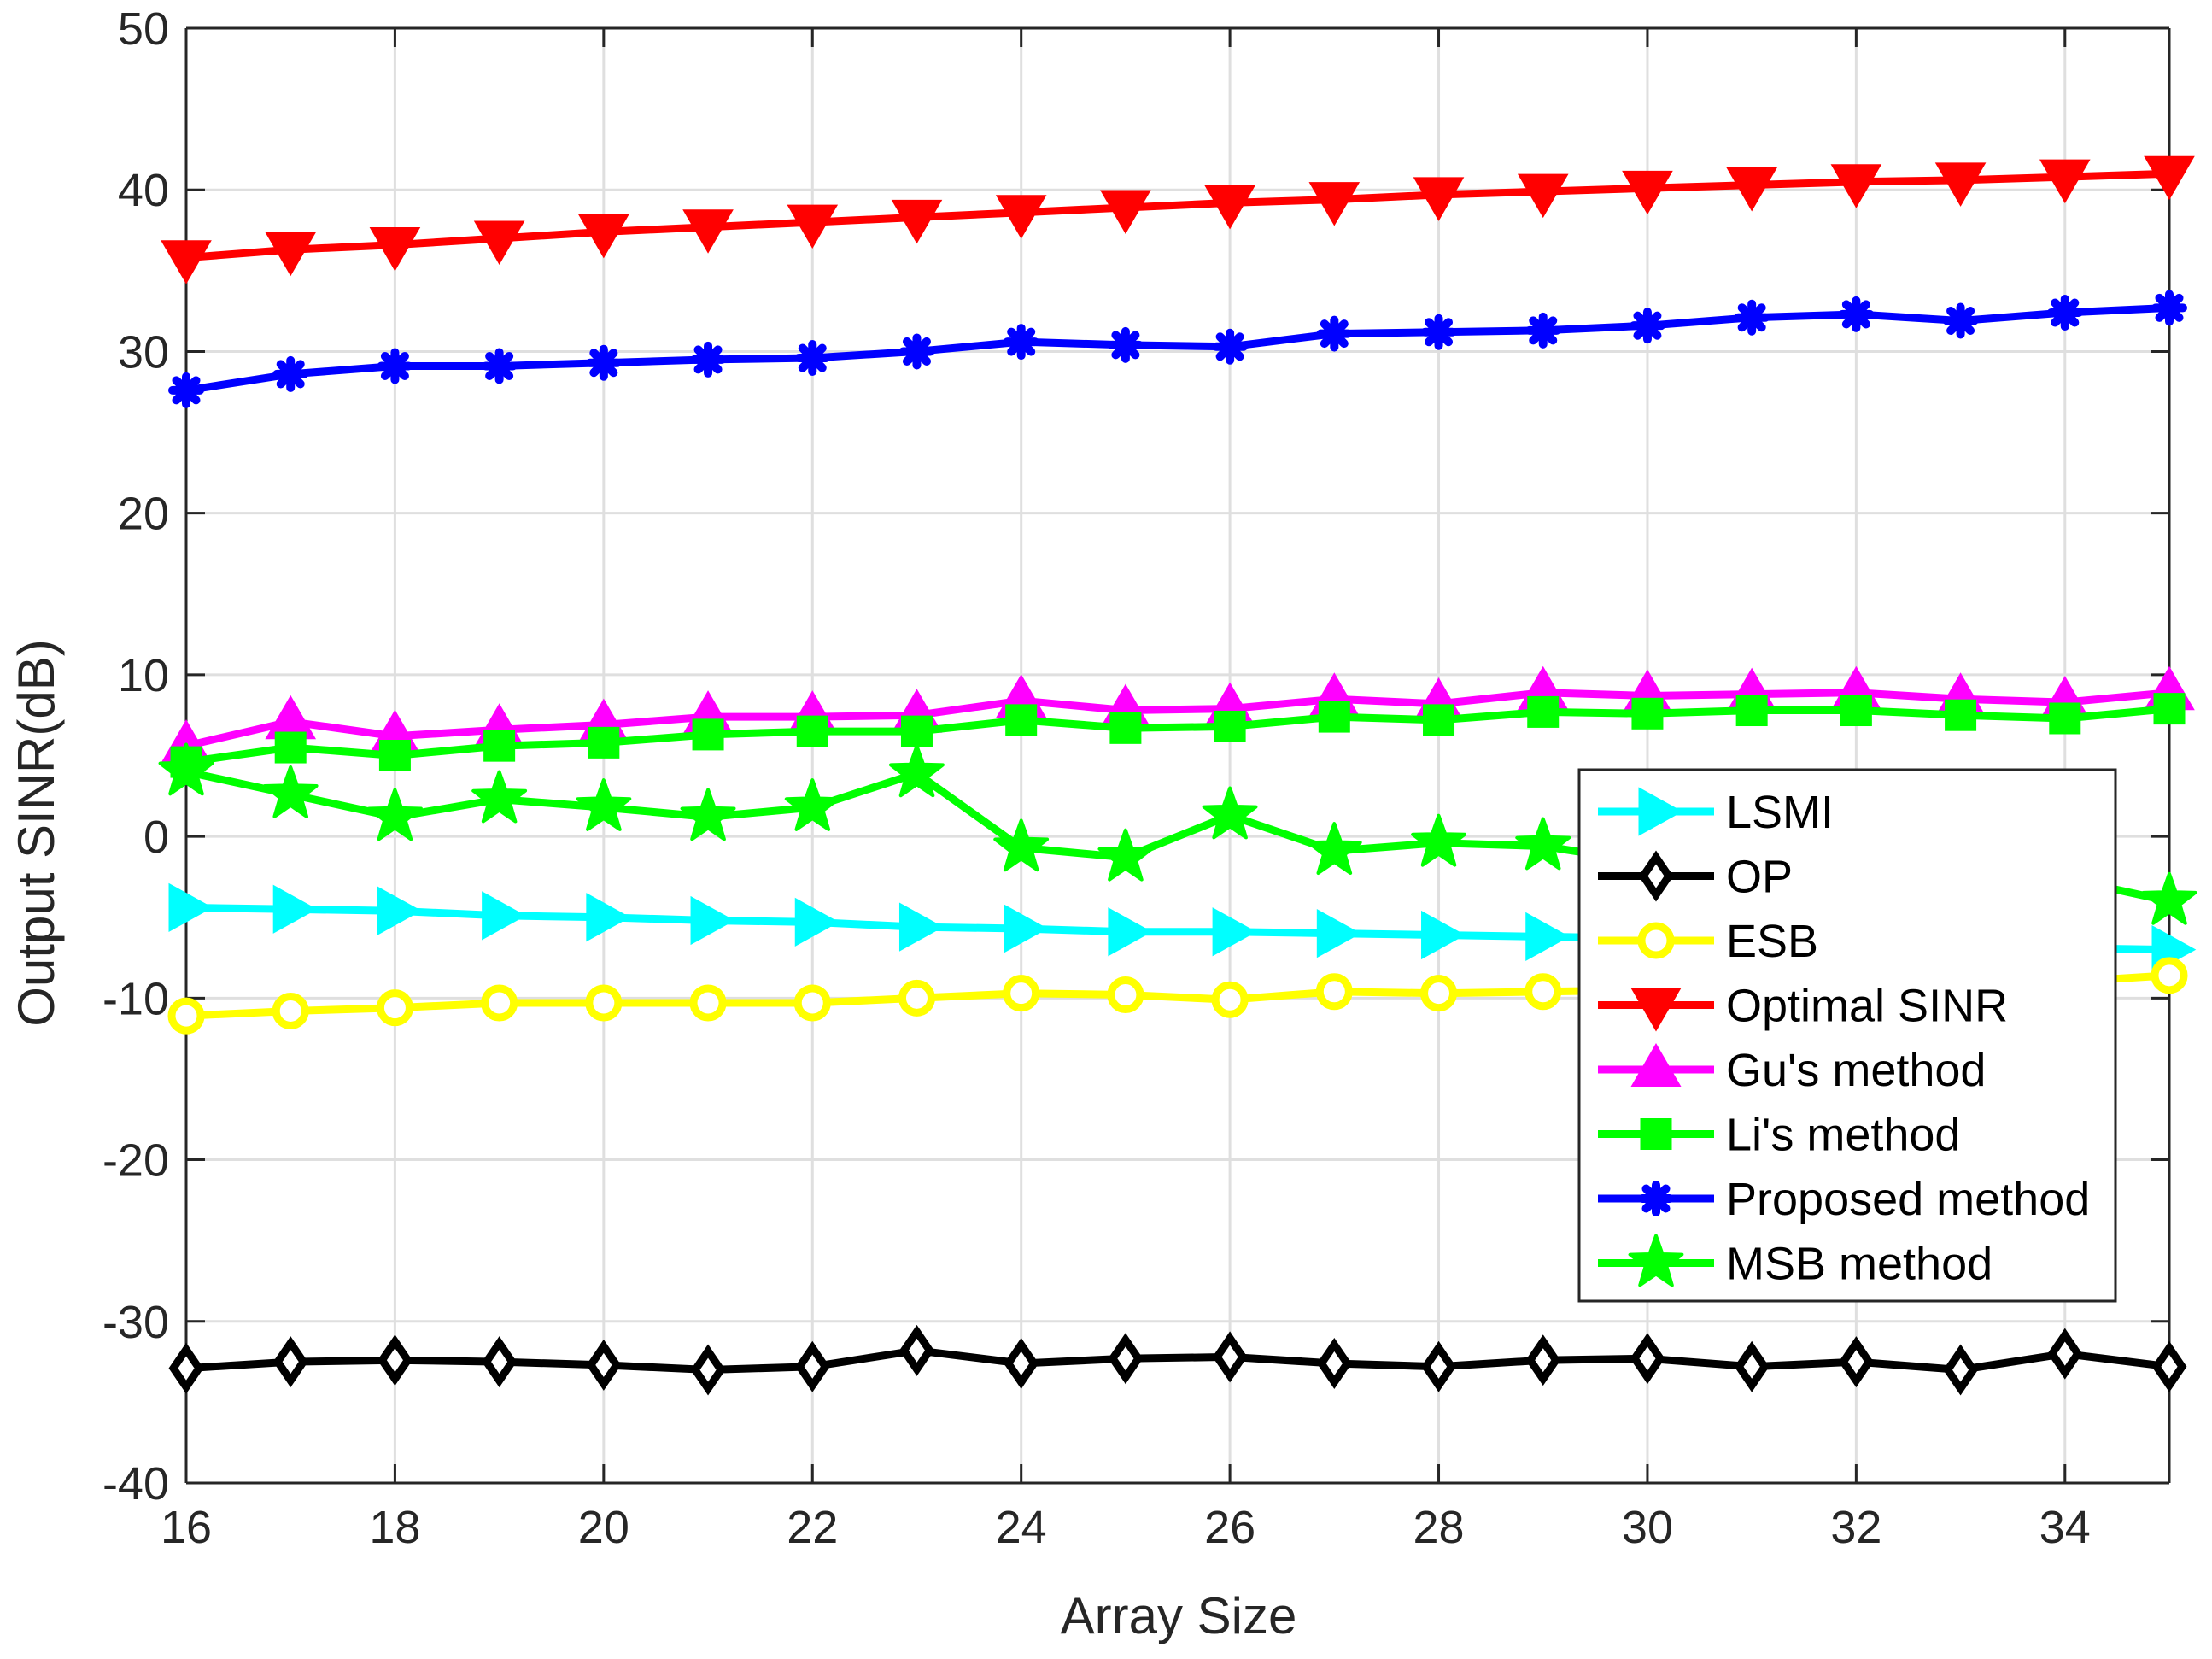 This screenshot has height=1659, width=2212. I want to click on y-tick-label: 50, so click(144, 29).